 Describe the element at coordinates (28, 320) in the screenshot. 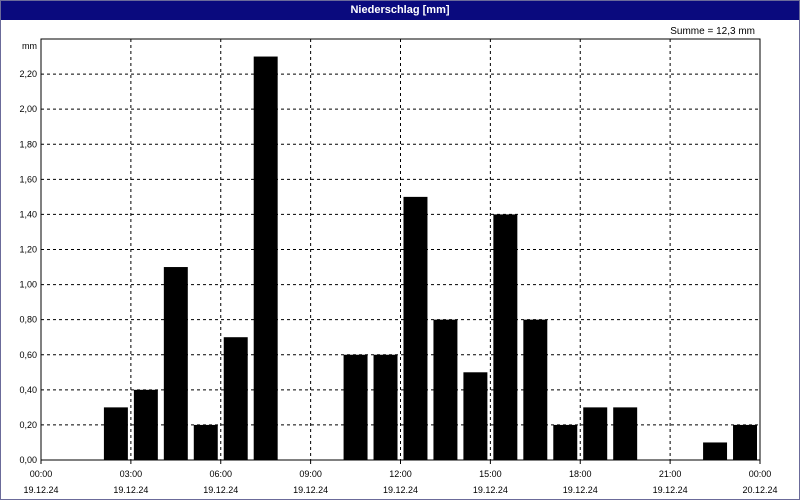

I see `y-tick-label: 0,80` at that location.